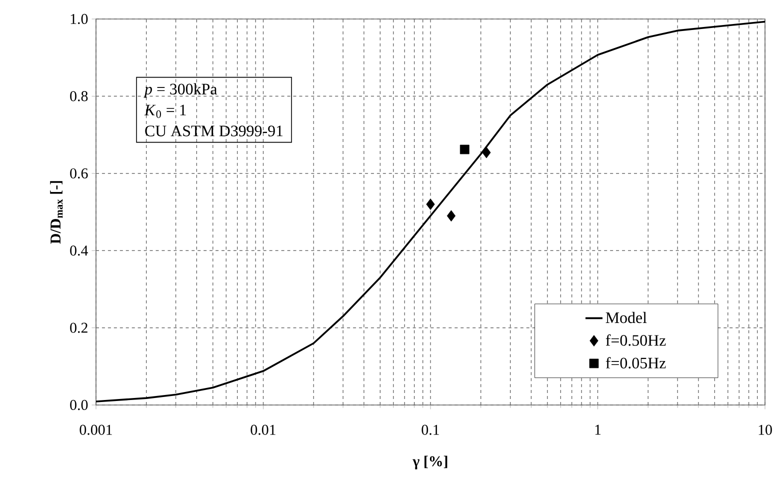 This screenshot has height=499, width=778. What do you see at coordinates (165, 111) in the screenshot?
I see `annotation: K$_{0}$ = 1` at bounding box center [165, 111].